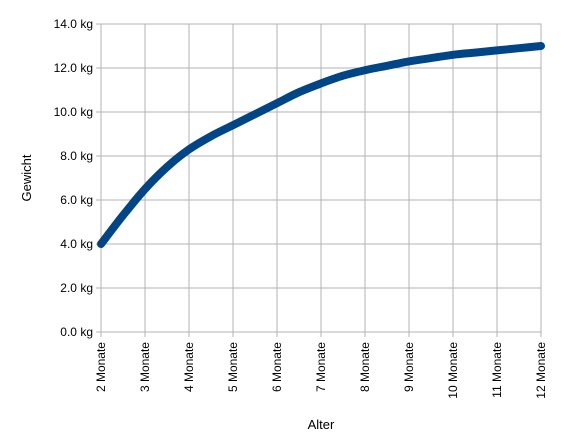 The height and width of the screenshot is (446, 565). I want to click on x-tick-label: 2 Monate, so click(101, 367).